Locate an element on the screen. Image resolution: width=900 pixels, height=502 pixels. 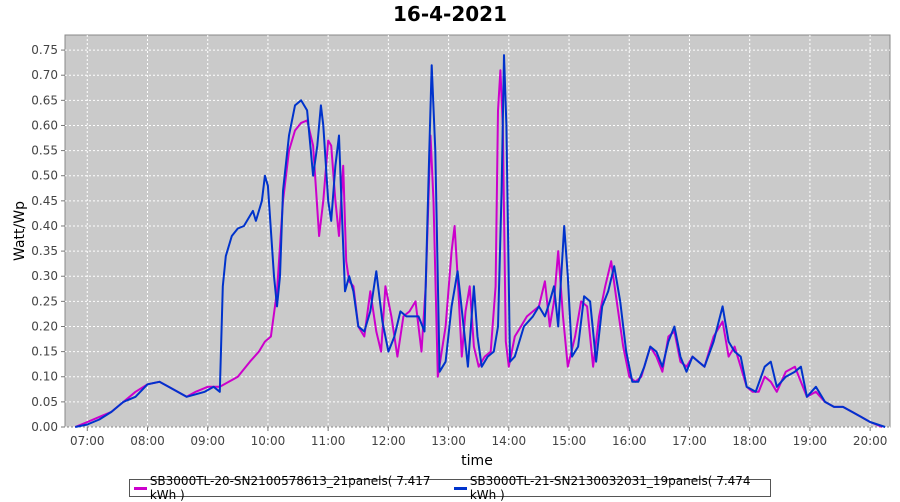
x-tick-label: 13:00 is located at coordinates (448, 441).